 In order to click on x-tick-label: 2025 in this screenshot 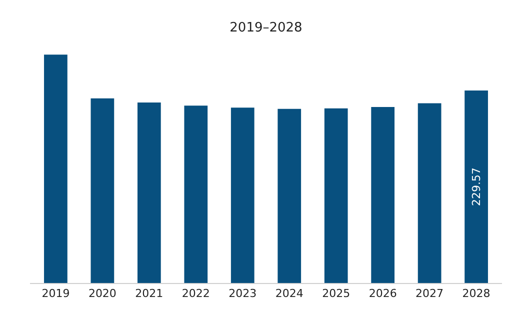, I will do `click(336, 293)`.